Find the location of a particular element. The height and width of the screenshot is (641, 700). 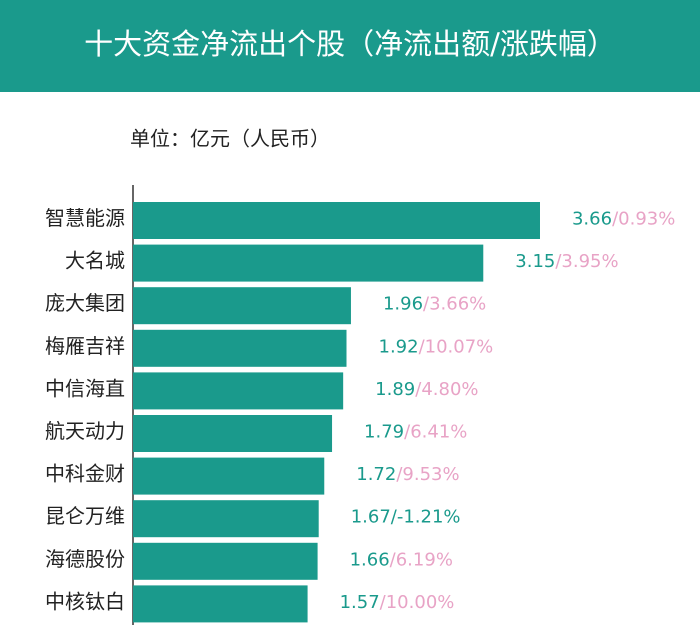

data-label: 1.67/-1.21% is located at coordinates (406, 517).